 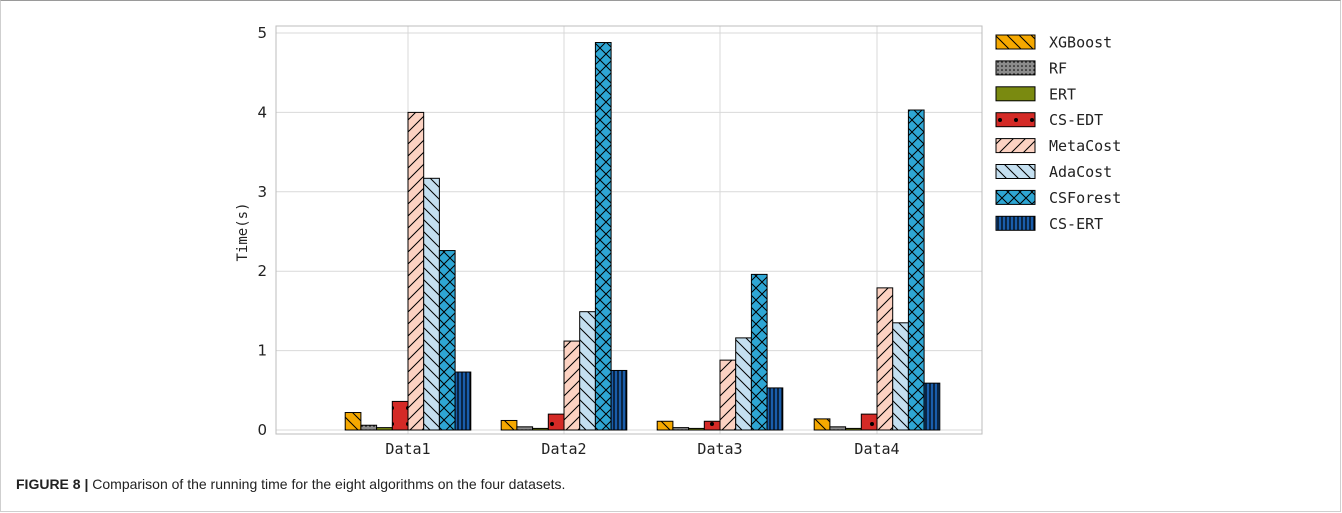 I want to click on legend-item-metacost: MetaCost, so click(x=1058, y=146).